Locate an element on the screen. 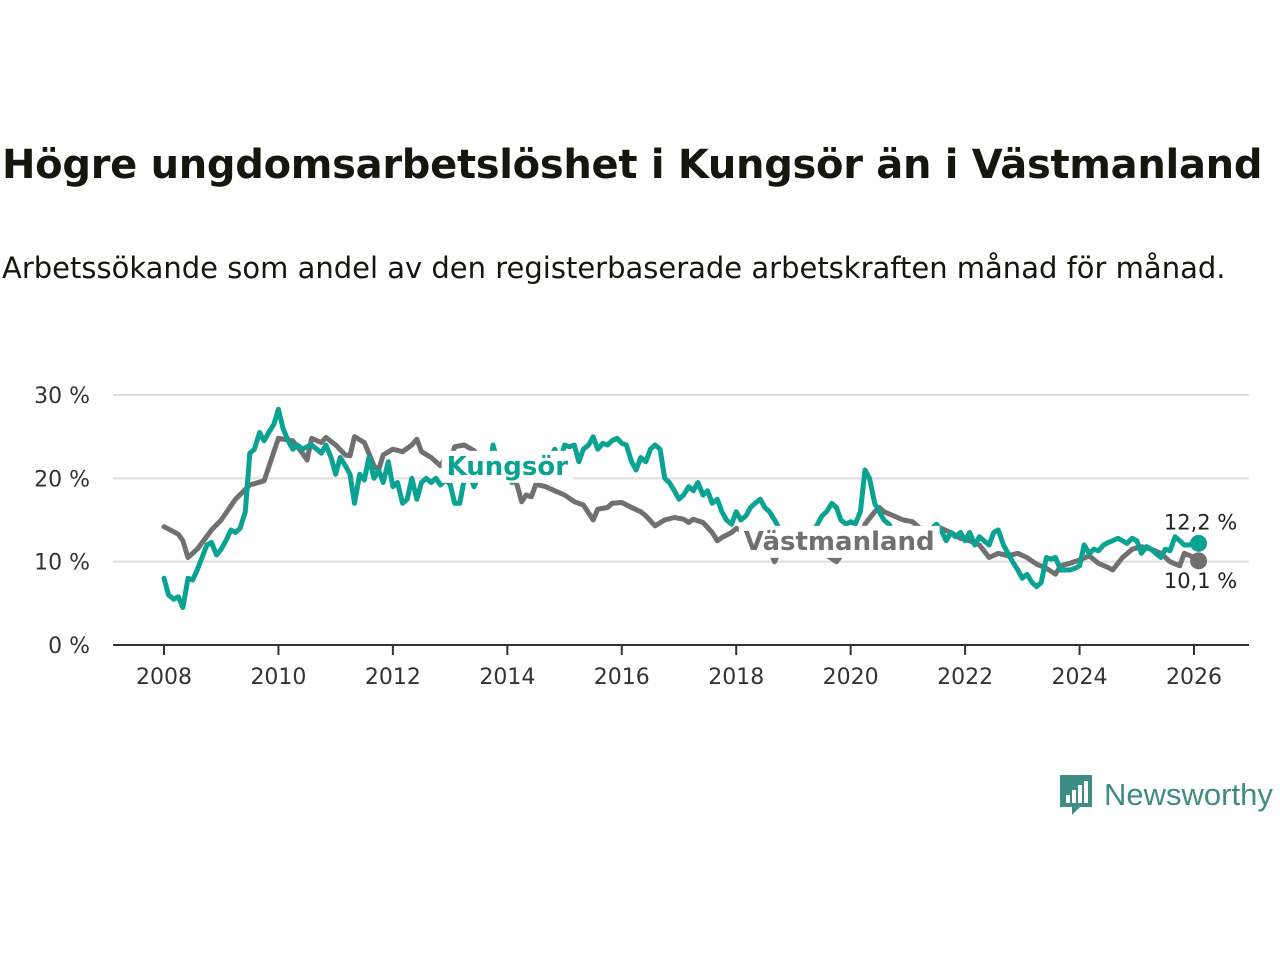 This screenshot has height=960, width=1280. y-tick-label: 10 % is located at coordinates (62, 563).